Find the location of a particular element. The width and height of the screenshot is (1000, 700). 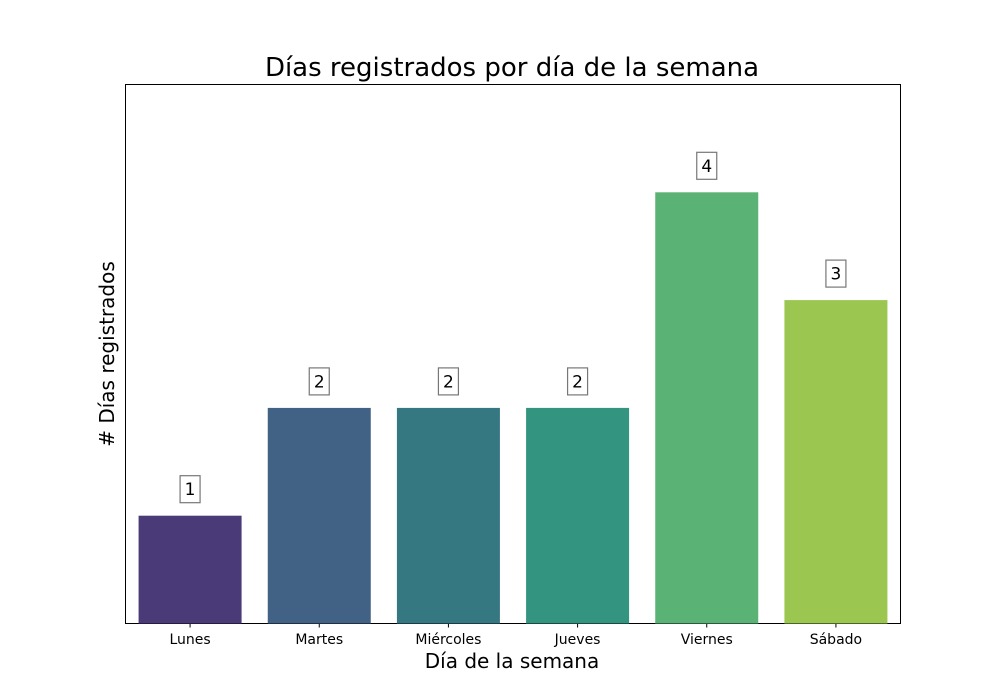

bar-martes is located at coordinates (319, 515).